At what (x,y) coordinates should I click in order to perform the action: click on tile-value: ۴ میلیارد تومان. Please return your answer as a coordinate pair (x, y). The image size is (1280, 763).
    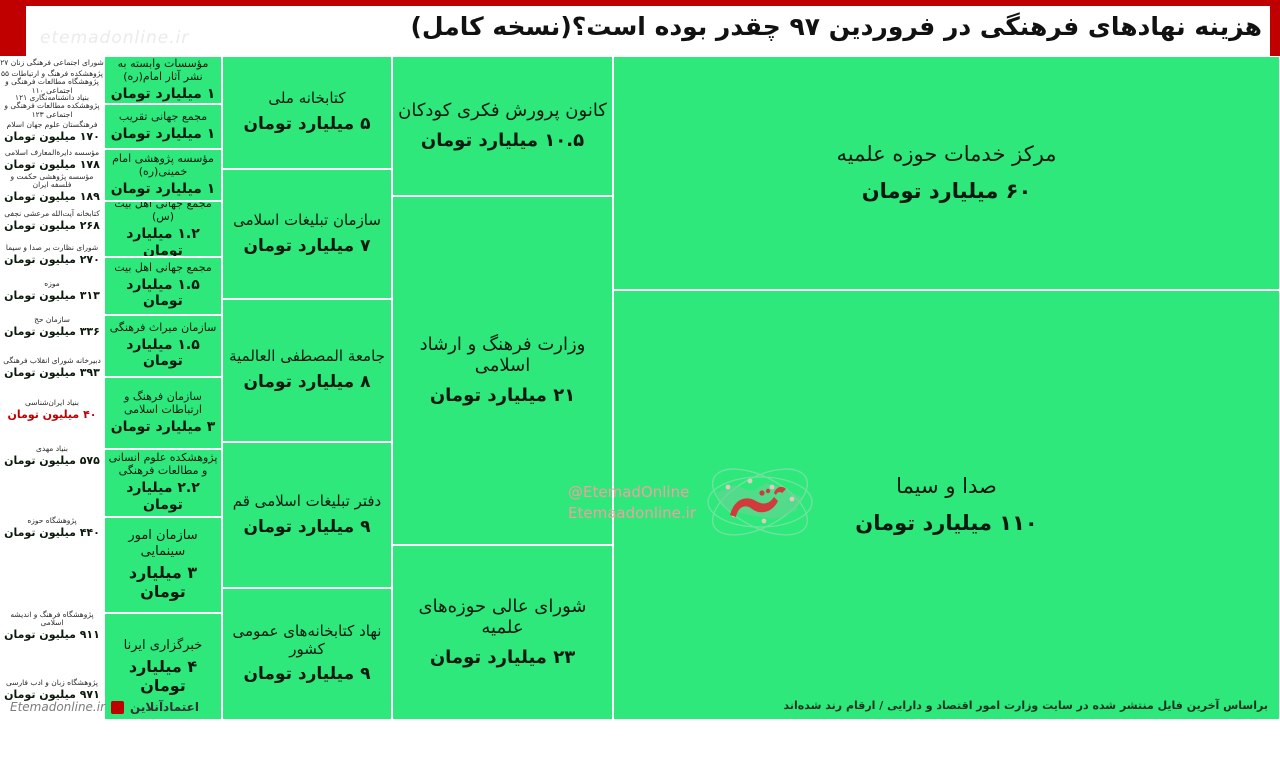
    Looking at the image, I should click on (163, 676).